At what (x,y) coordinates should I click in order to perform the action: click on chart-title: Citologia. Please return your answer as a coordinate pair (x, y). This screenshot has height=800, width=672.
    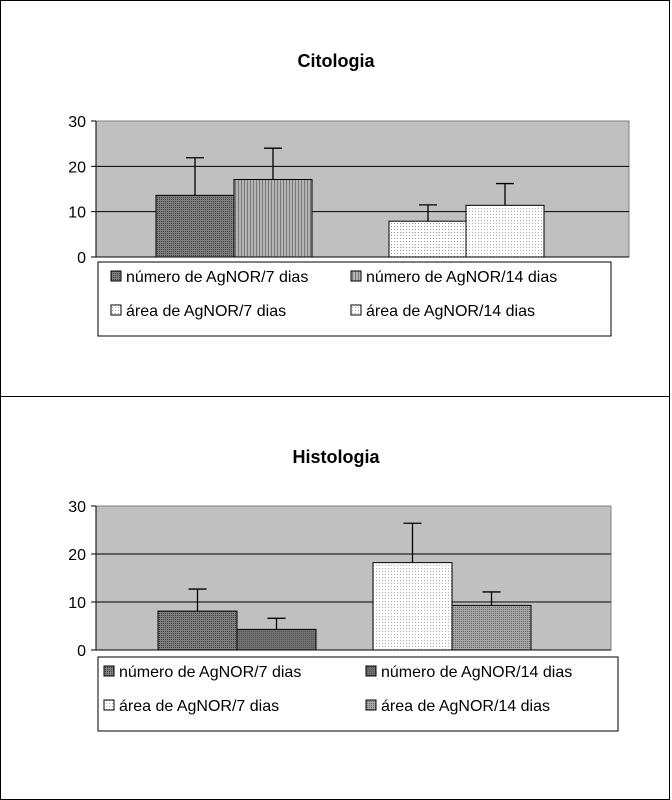
    Looking at the image, I should click on (337, 61).